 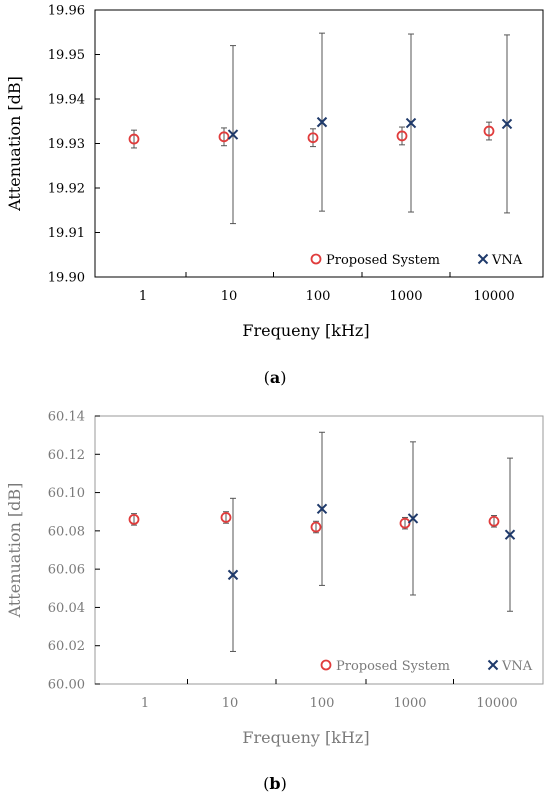 I want to click on y-tick-label: 60.06, so click(x=66, y=570).